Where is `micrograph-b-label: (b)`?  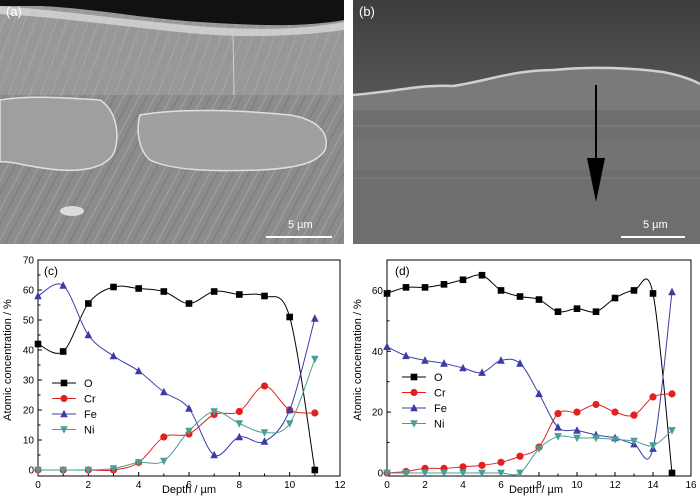
micrograph-b-label: (b) is located at coordinates (367, 11).